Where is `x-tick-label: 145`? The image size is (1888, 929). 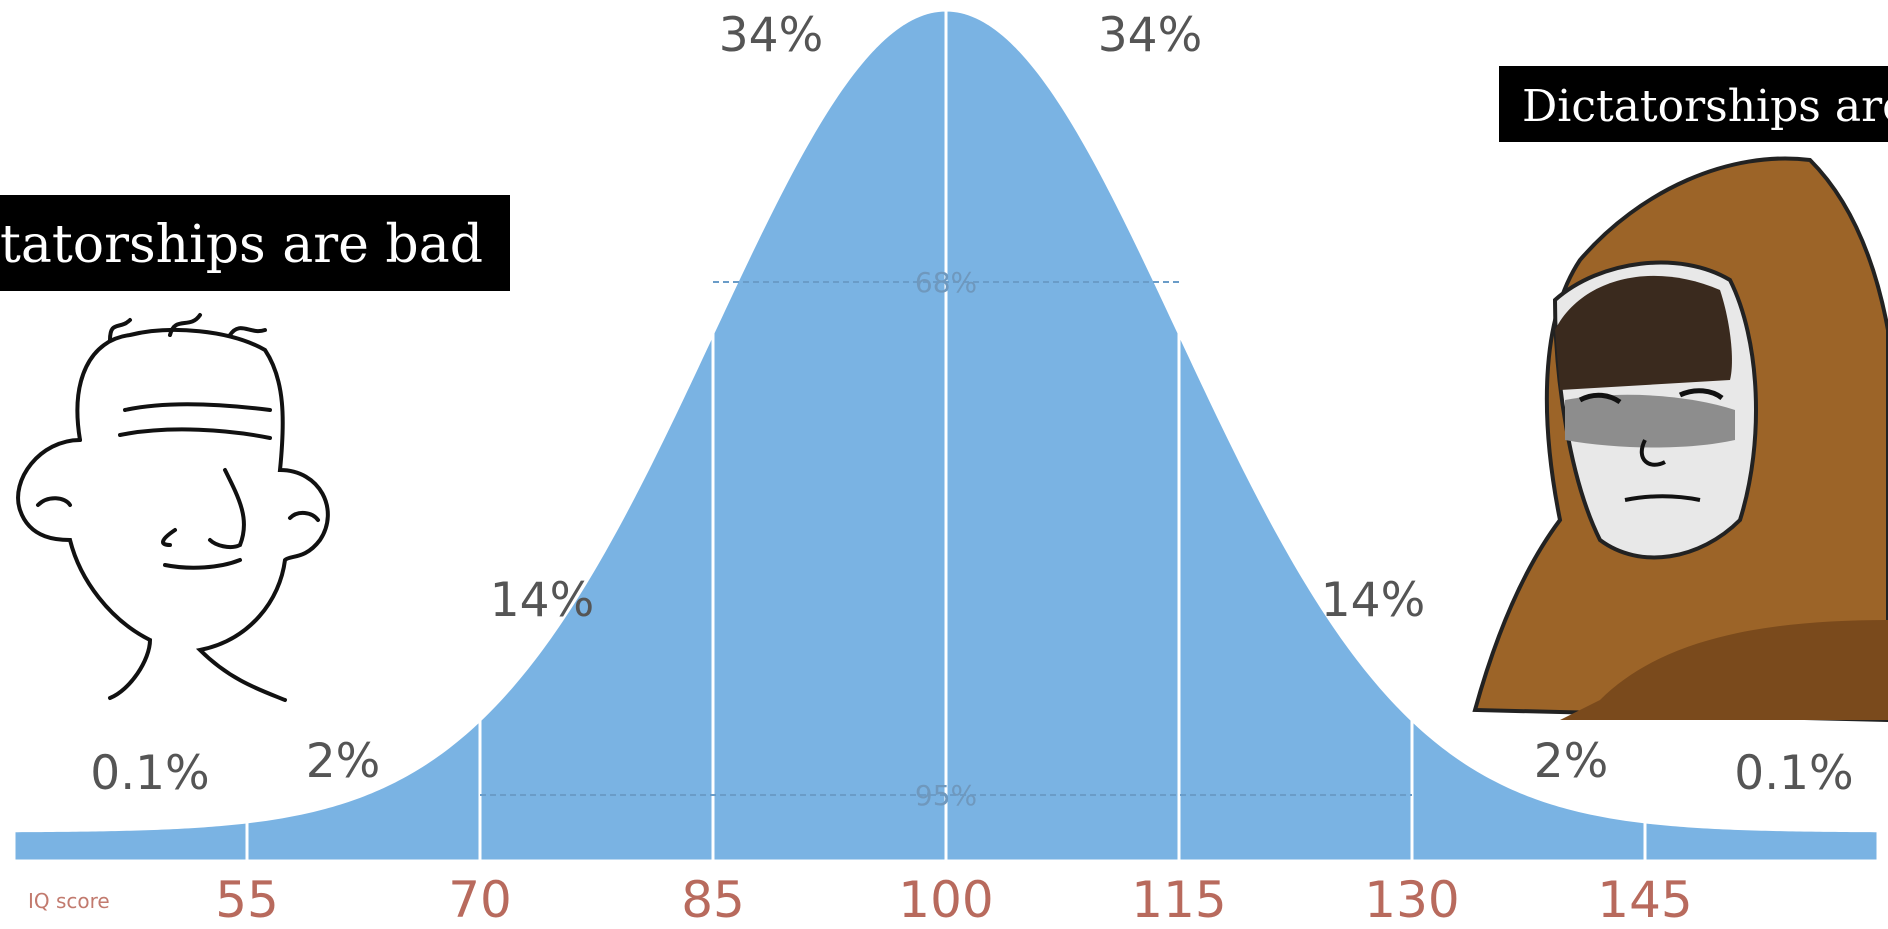
x-tick-label: 145 is located at coordinates (1644, 900).